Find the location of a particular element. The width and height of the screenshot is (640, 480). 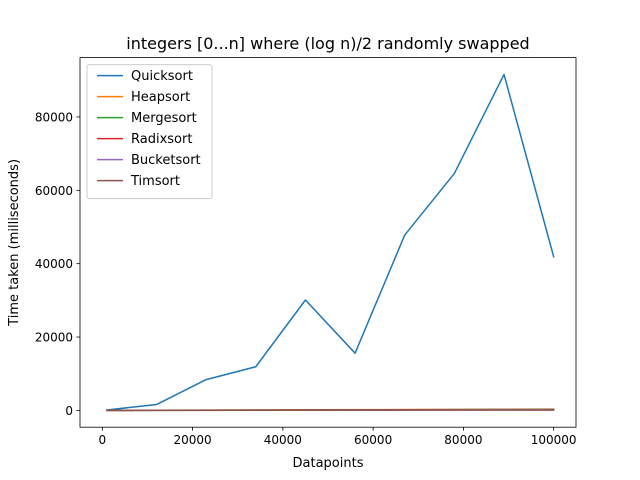

legend-label-quicksort: Quicksort is located at coordinates (162, 76).